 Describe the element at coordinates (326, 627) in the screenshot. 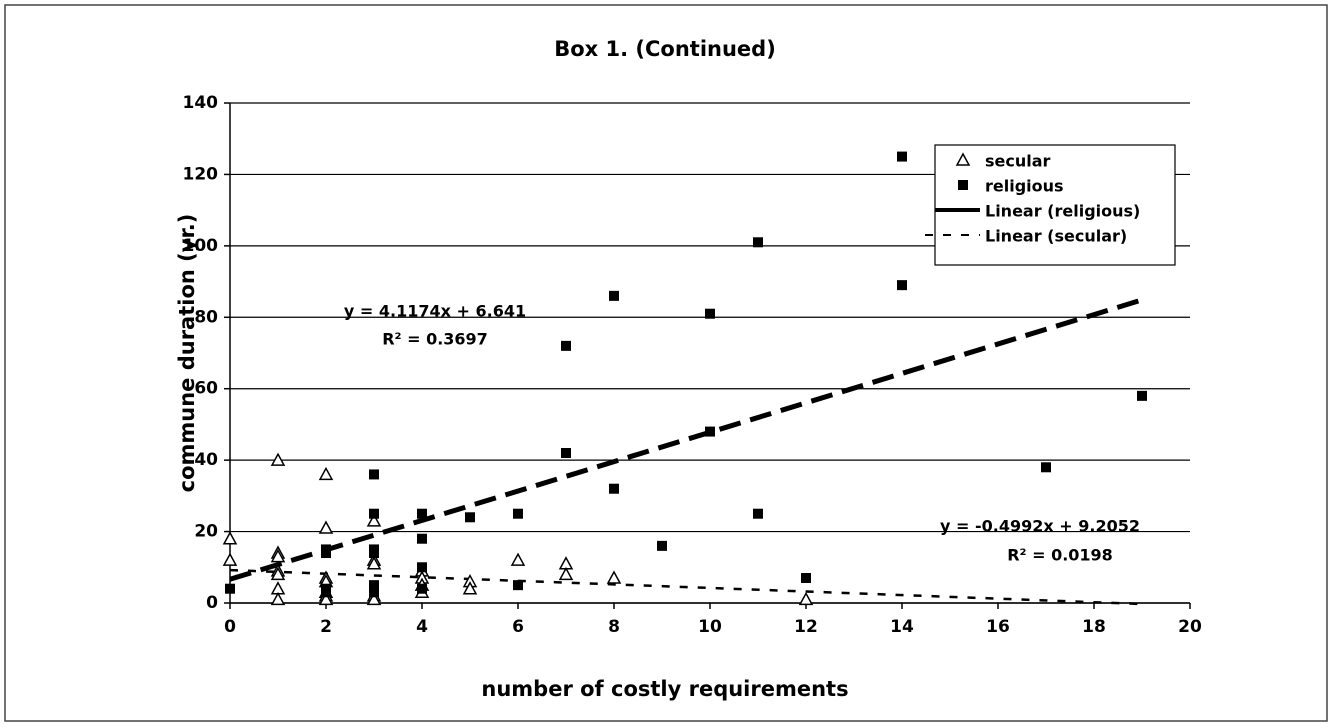

I see `x-tick-label: 2` at that location.